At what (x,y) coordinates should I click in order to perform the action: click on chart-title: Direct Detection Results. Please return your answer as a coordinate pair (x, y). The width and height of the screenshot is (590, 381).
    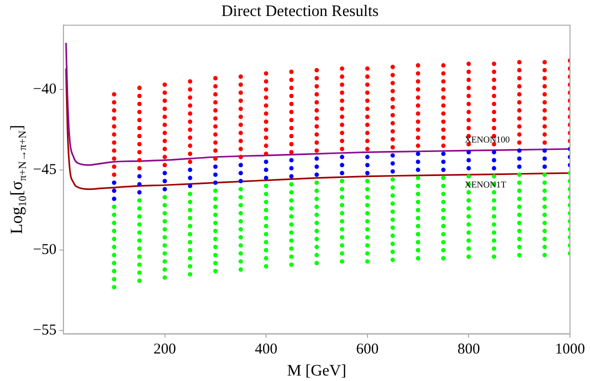
    Looking at the image, I should click on (300, 11).